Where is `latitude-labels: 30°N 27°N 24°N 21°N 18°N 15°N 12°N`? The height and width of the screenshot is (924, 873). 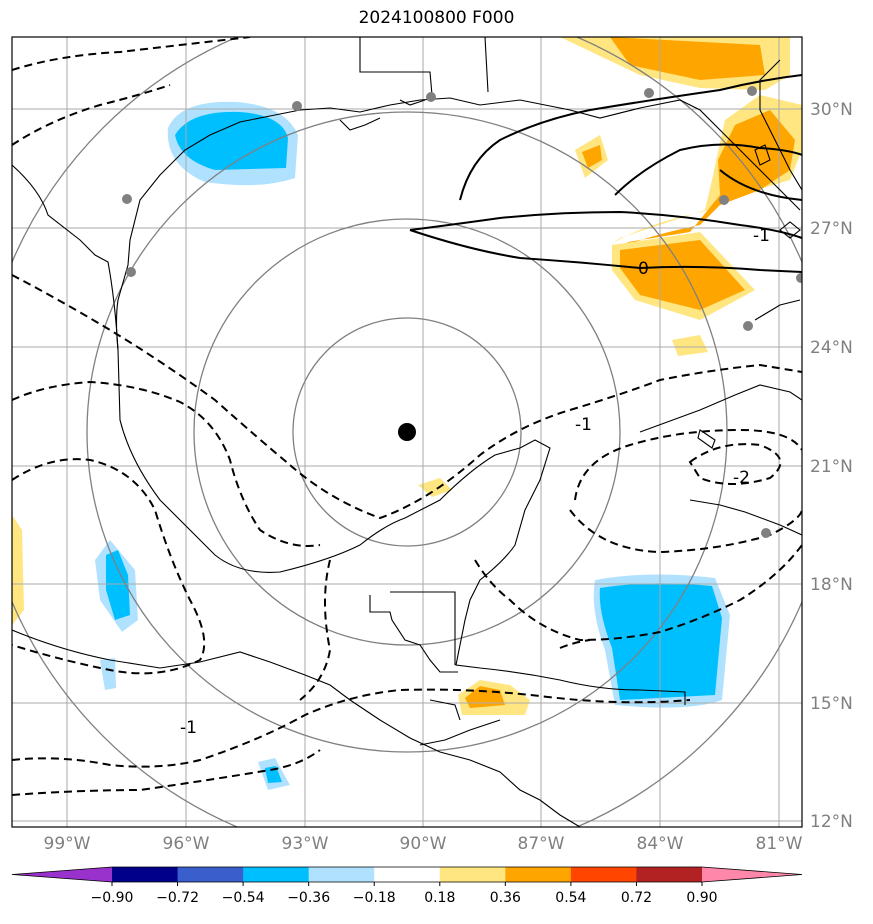
latitude-labels: 30°N 27°N 24°N 21°N 18°N 15°N 12°N is located at coordinates (831, 466).